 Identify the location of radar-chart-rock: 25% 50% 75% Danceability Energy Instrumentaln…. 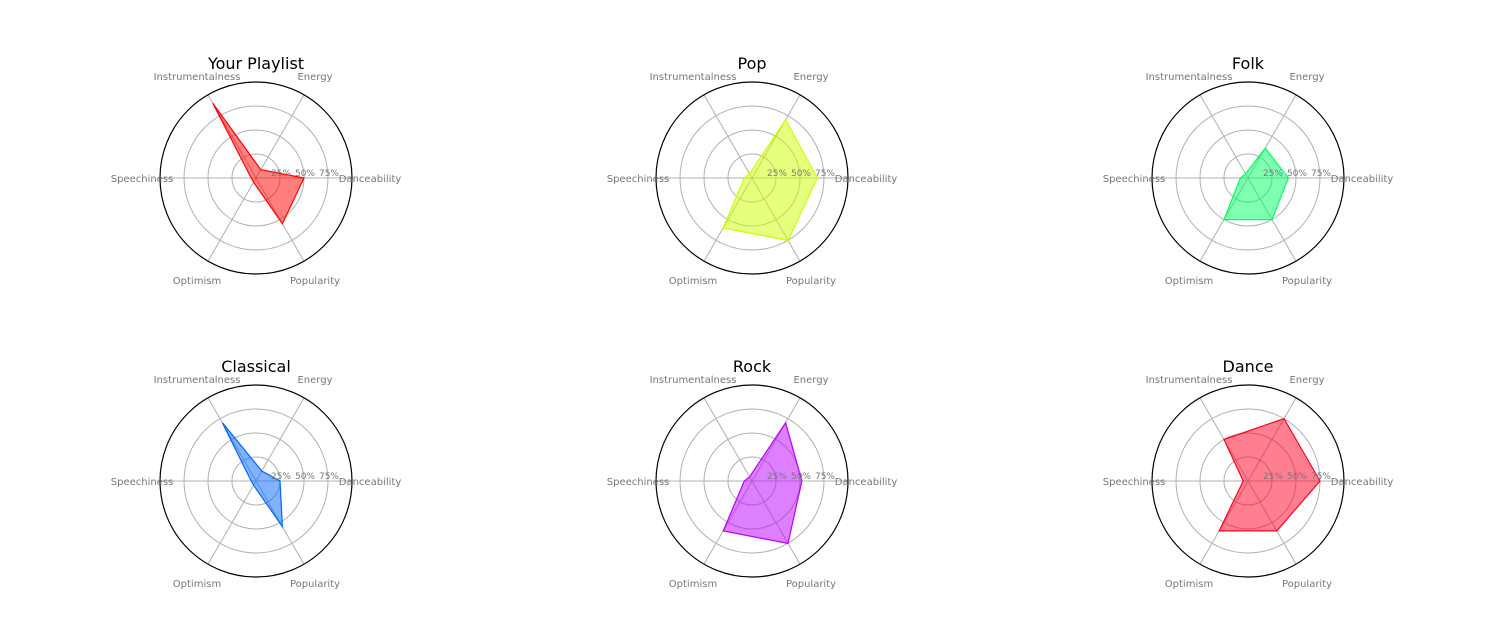
(752, 473).